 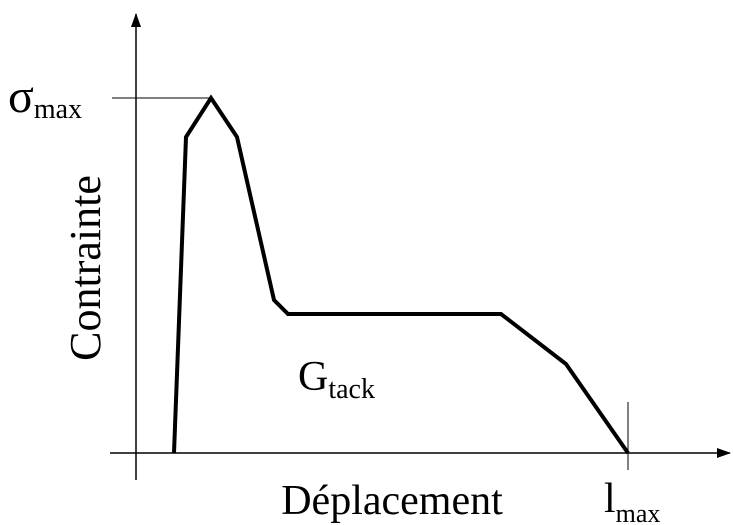 What do you see at coordinates (85, 268) in the screenshot?
I see `y-axis-label: Contrainte` at bounding box center [85, 268].